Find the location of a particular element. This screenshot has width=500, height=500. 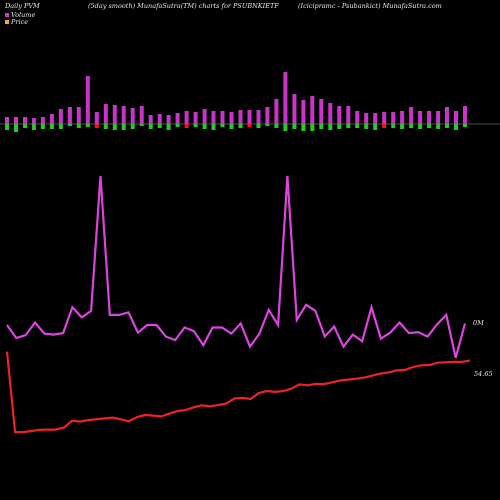

legend-volume-swatch is located at coordinates (7, 15).